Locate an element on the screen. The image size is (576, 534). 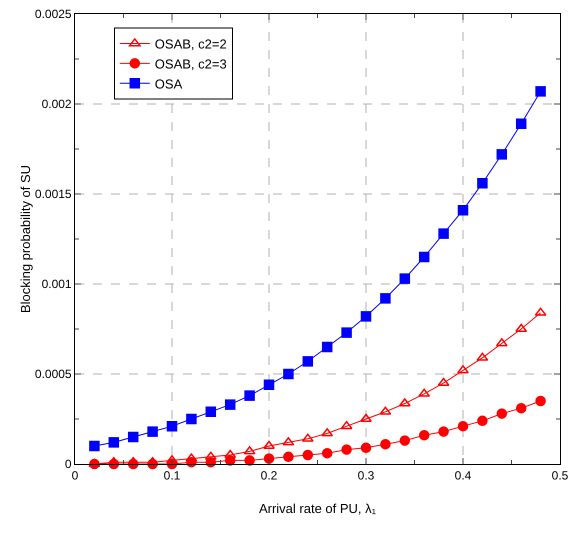
x-axis-title: Arrival rate of PU, λ₁ is located at coordinates (317, 508).